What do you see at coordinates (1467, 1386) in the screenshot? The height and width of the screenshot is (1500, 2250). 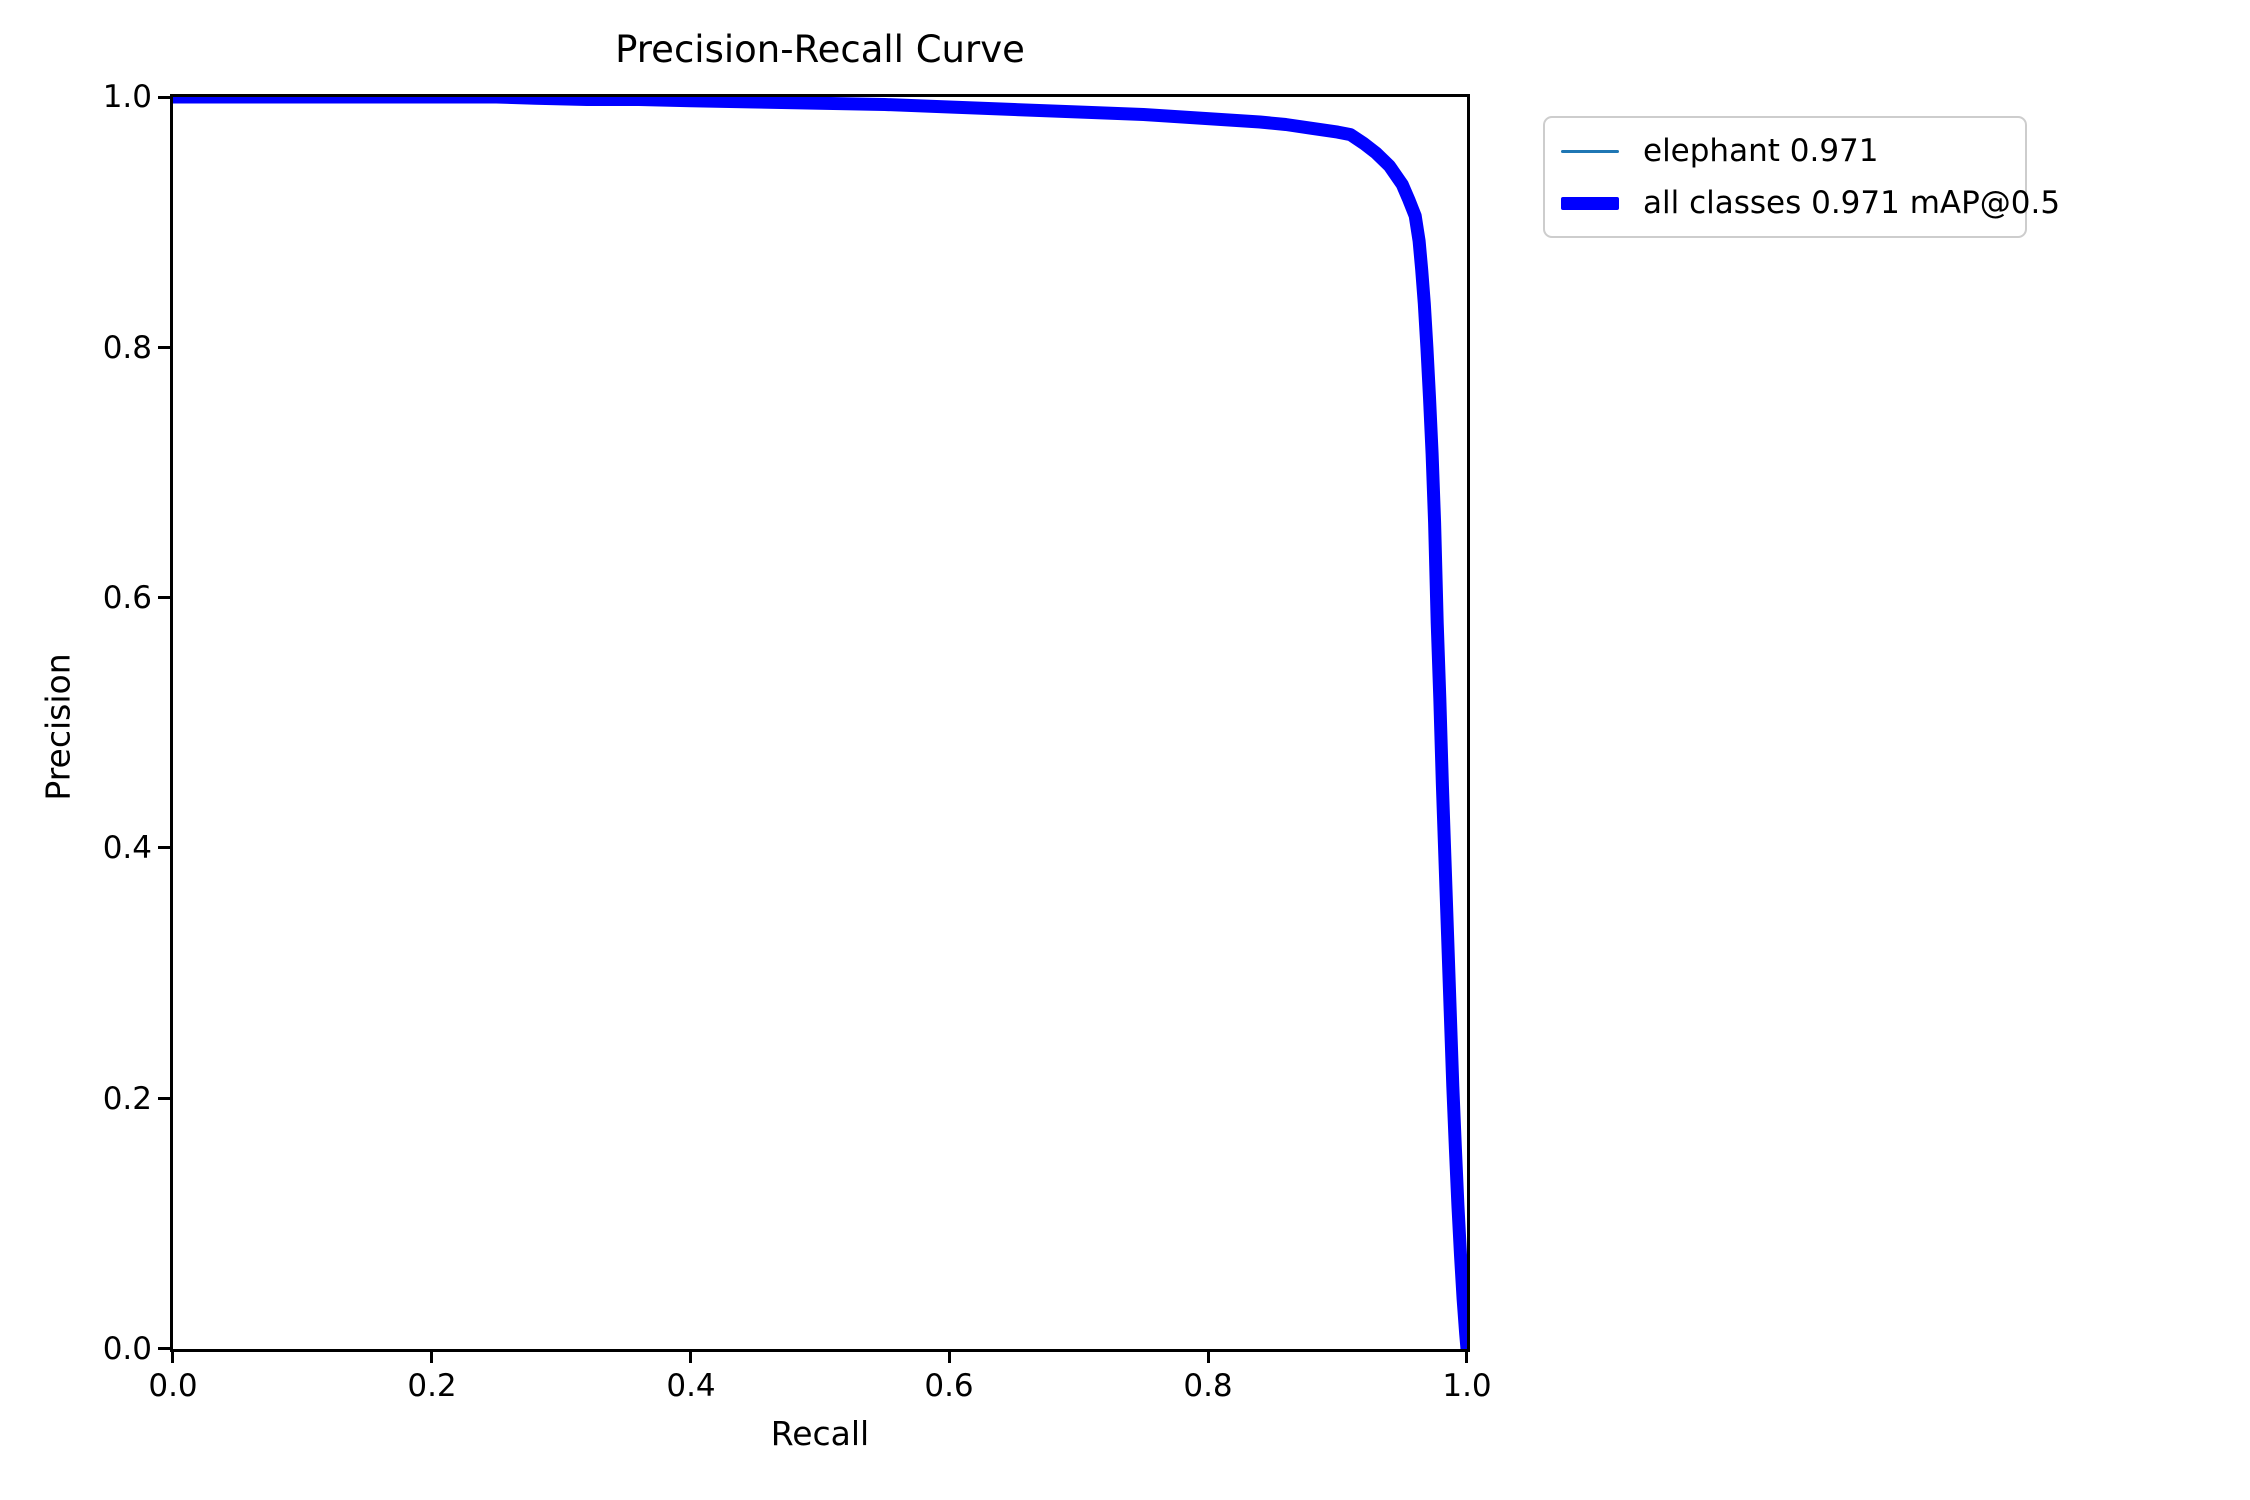 I see `x-tick-label: 1.0` at bounding box center [1467, 1386].